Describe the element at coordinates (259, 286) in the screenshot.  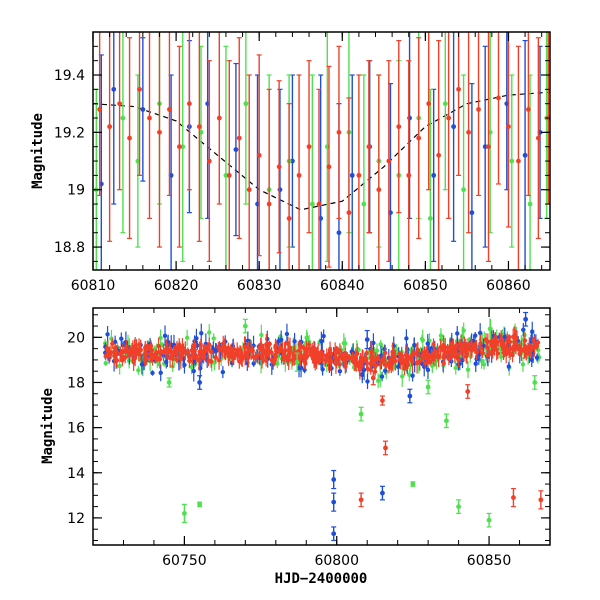
I see `x-tick-label: 60830` at that location.